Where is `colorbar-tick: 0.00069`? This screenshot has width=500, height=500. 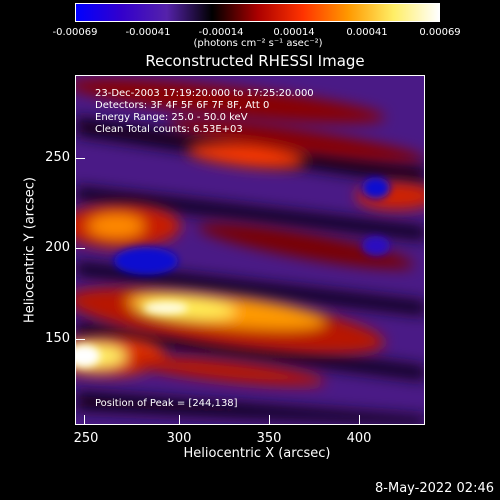
colorbar-tick: 0.00069 is located at coordinates (440, 32).